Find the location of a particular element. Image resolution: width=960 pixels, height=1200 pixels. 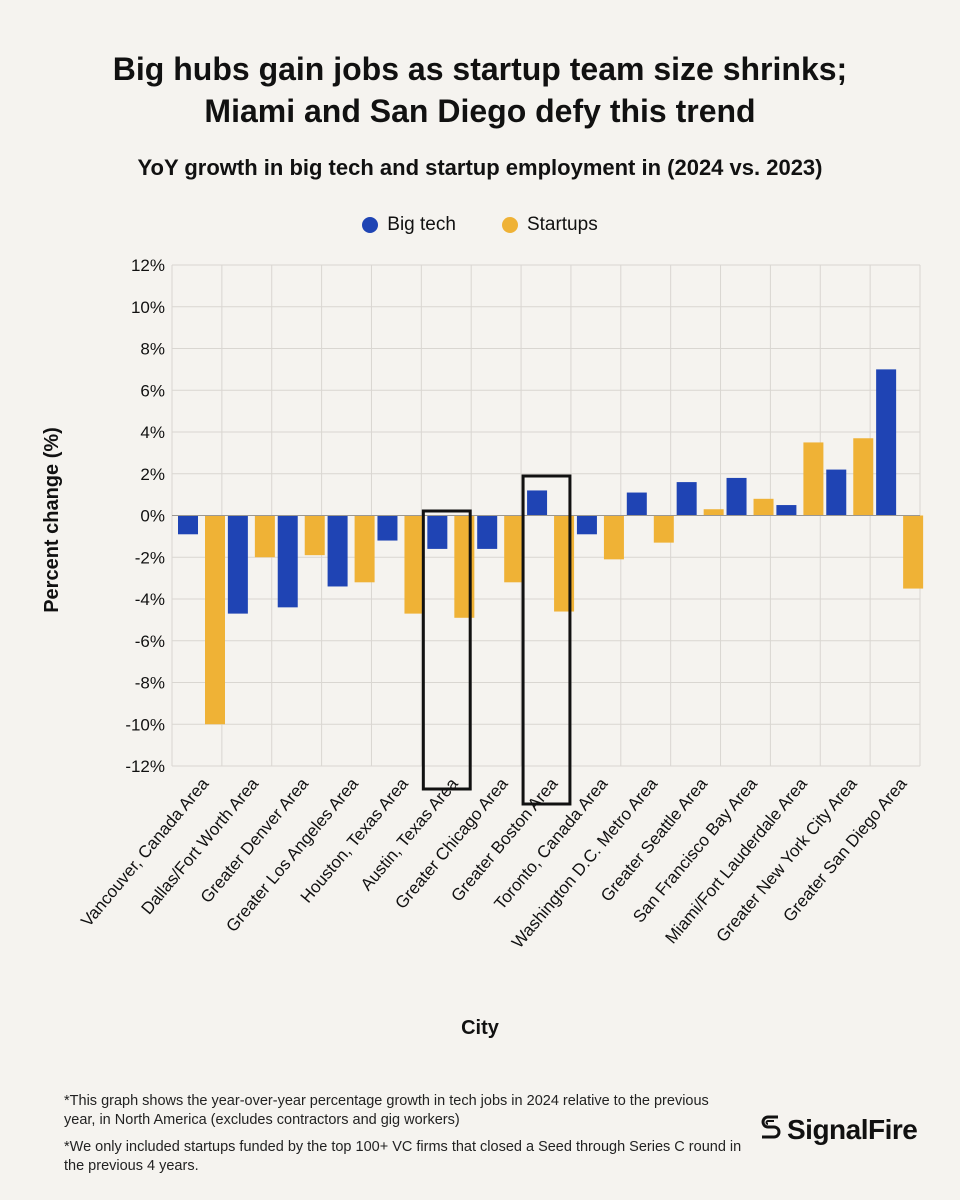

legend-label-startups: Startups is located at coordinates (562, 224).